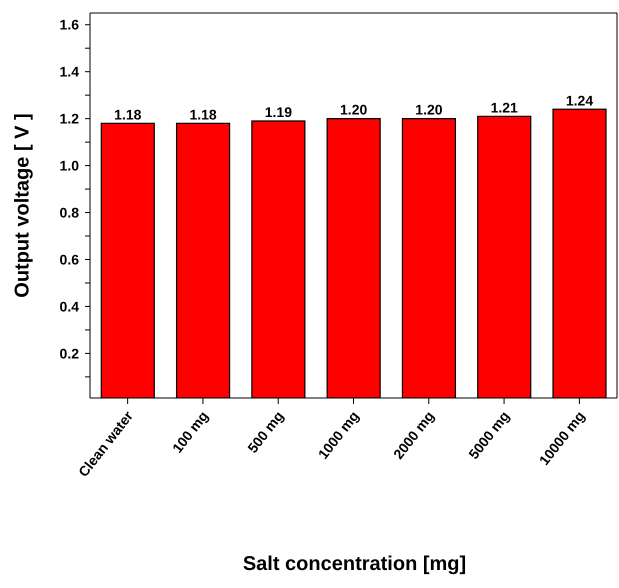 Image resolution: width=619 pixels, height=588 pixels. I want to click on x-tick-label: 100 mg, so click(190, 432).